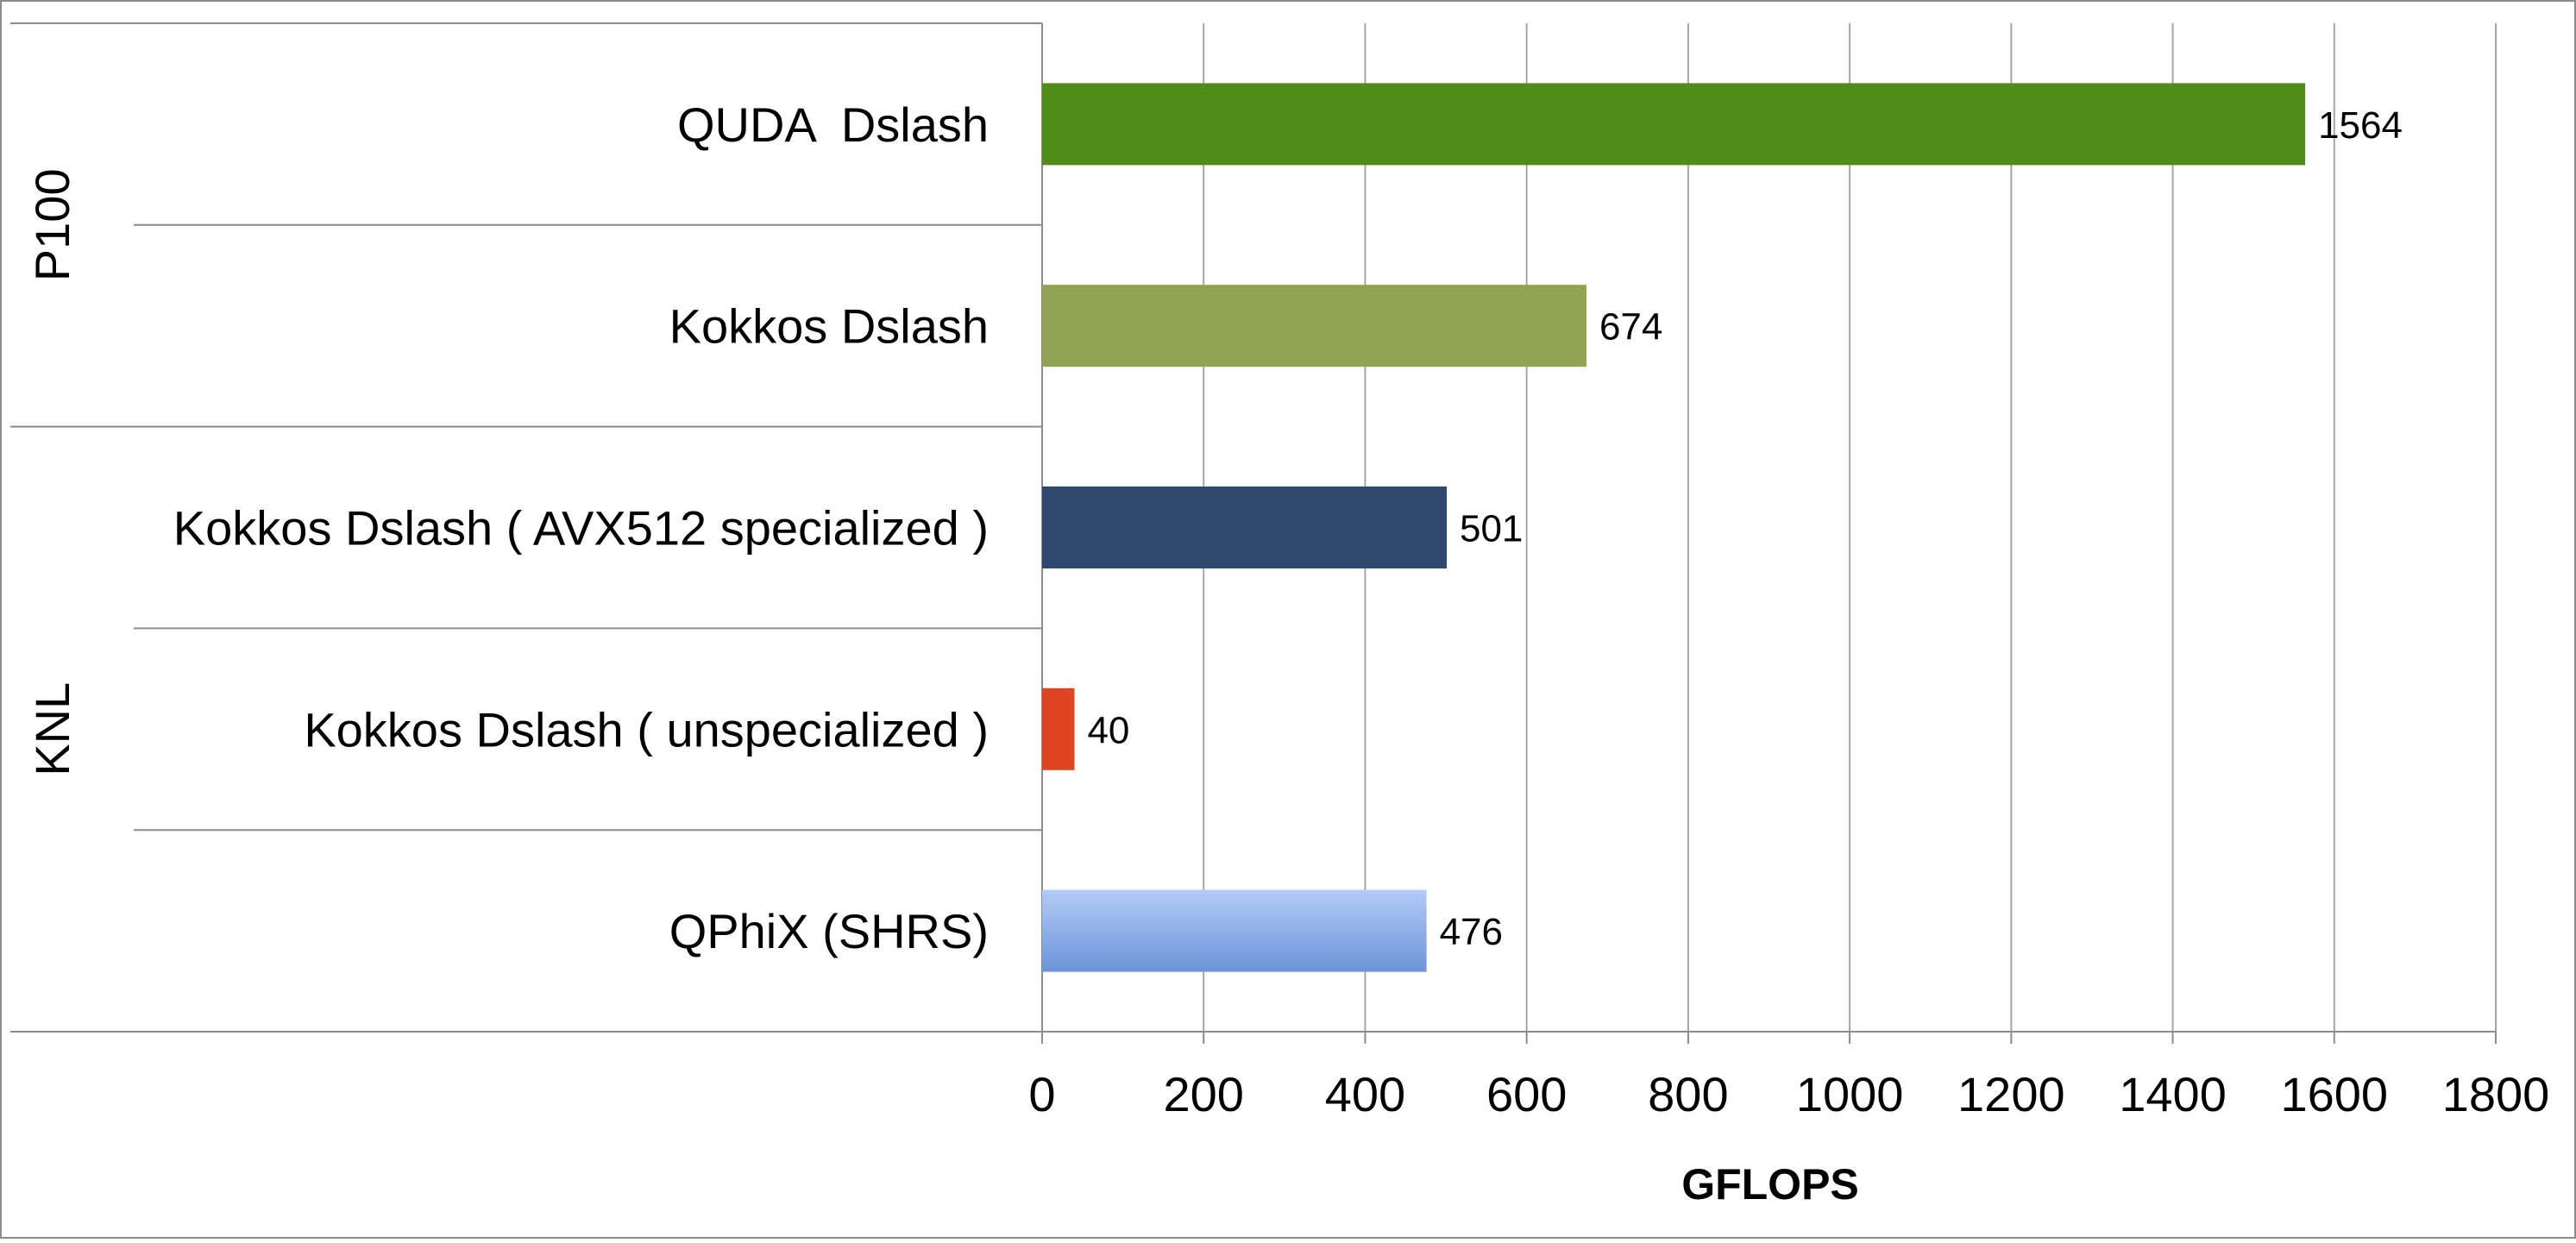  Describe the element at coordinates (581, 528) in the screenshot. I see `category-label: Kokkos Dslash ( AVX512 specialized )` at that location.